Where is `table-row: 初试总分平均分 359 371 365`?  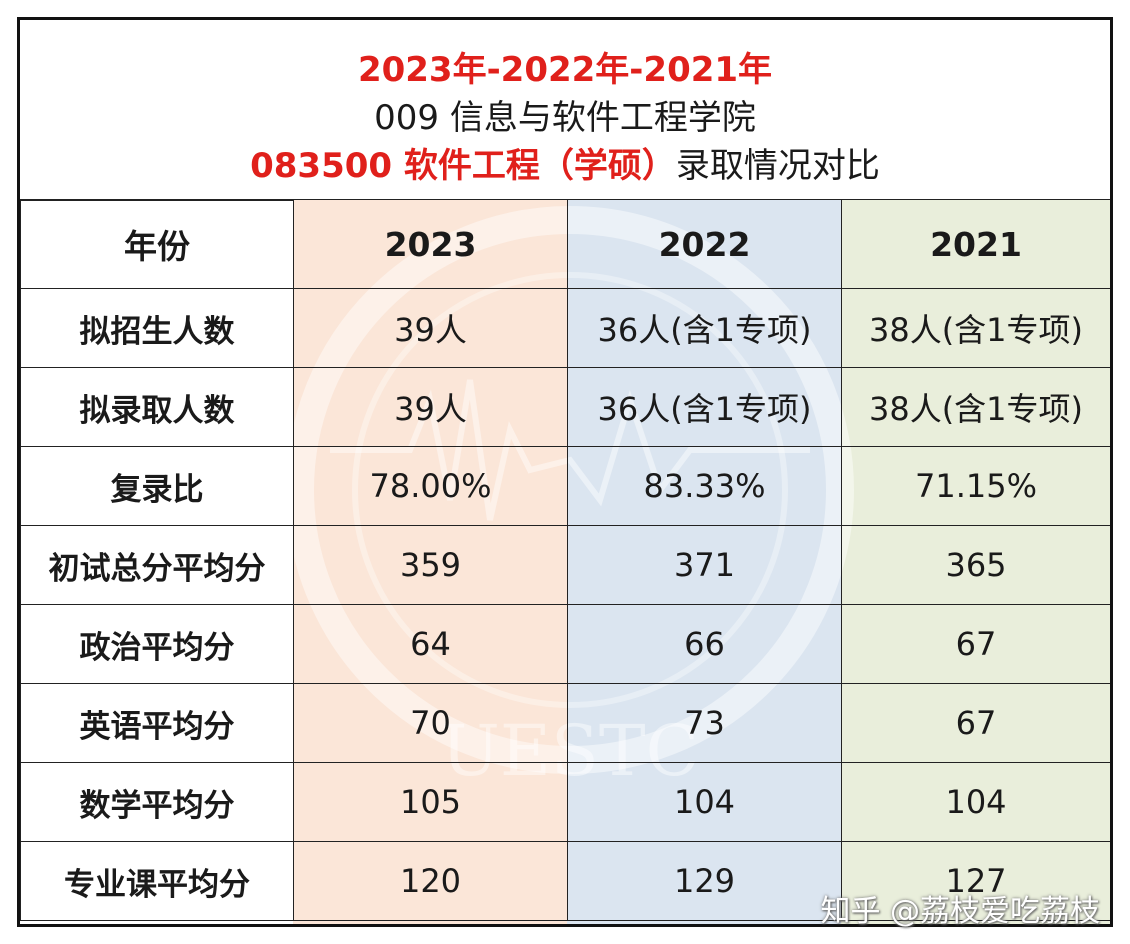
table-row: 初试总分平均分 359 371 365 is located at coordinates (565, 565).